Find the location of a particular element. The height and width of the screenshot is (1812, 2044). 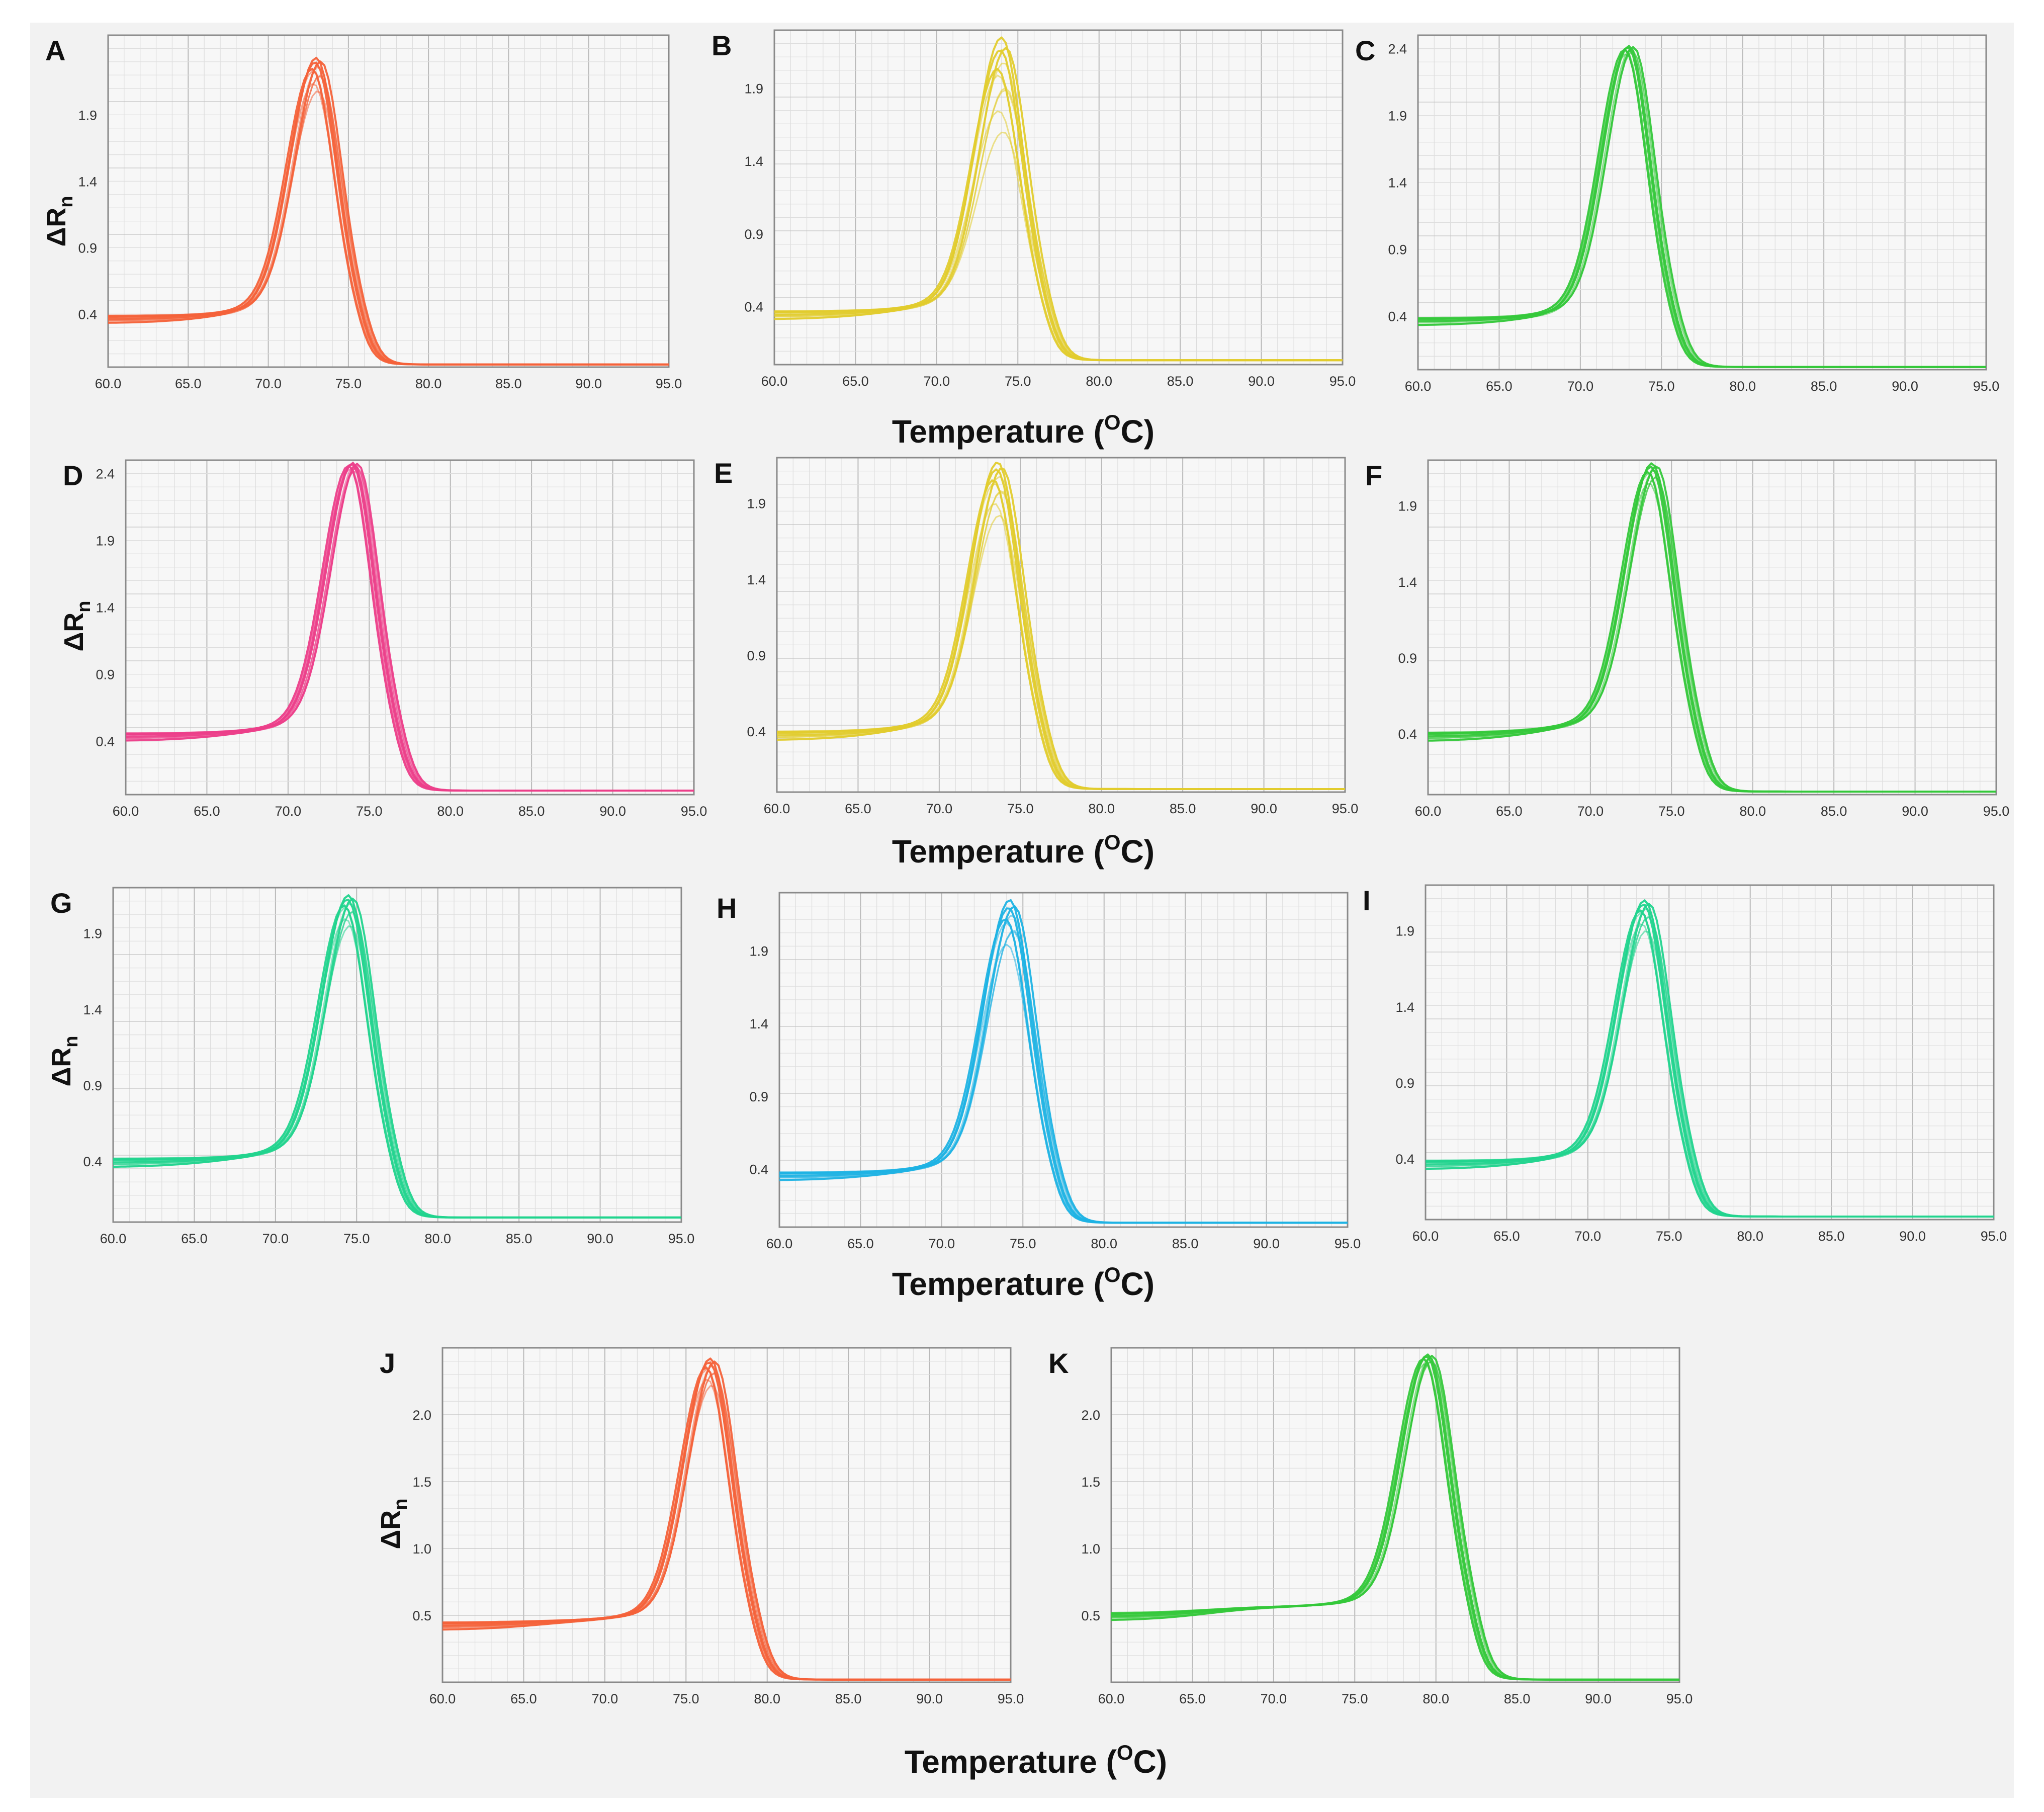

y-tick-label: 0.5 is located at coordinates (1090, 1615).